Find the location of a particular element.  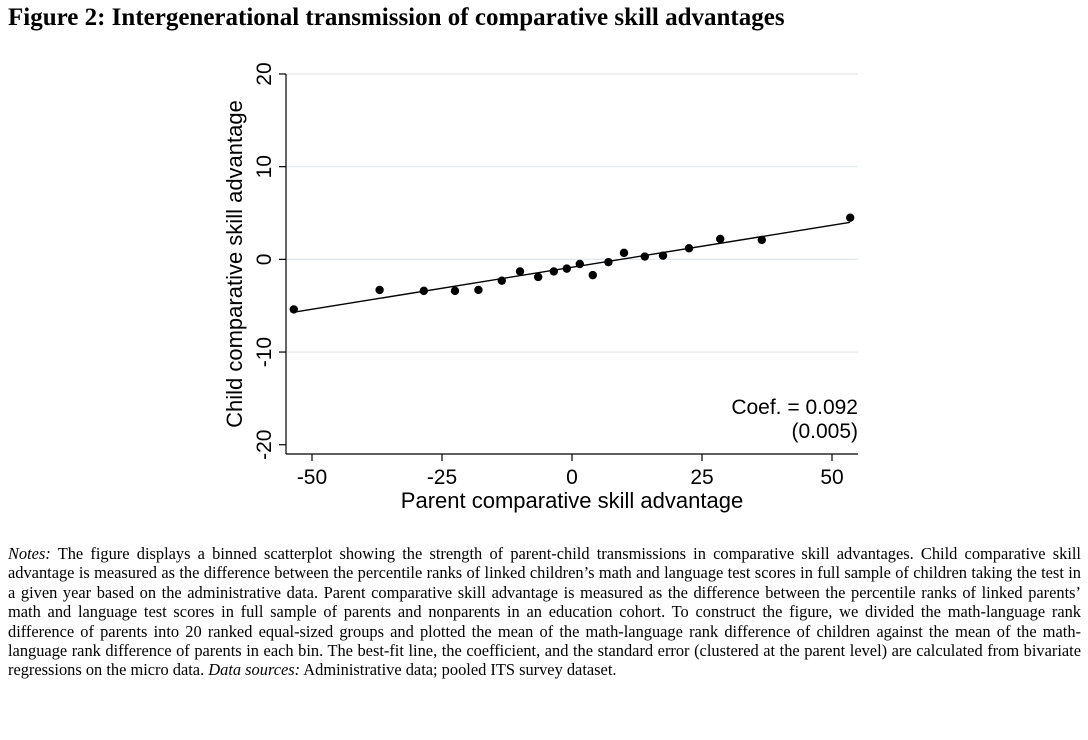

sources-label: Data sources: is located at coordinates (254, 670).